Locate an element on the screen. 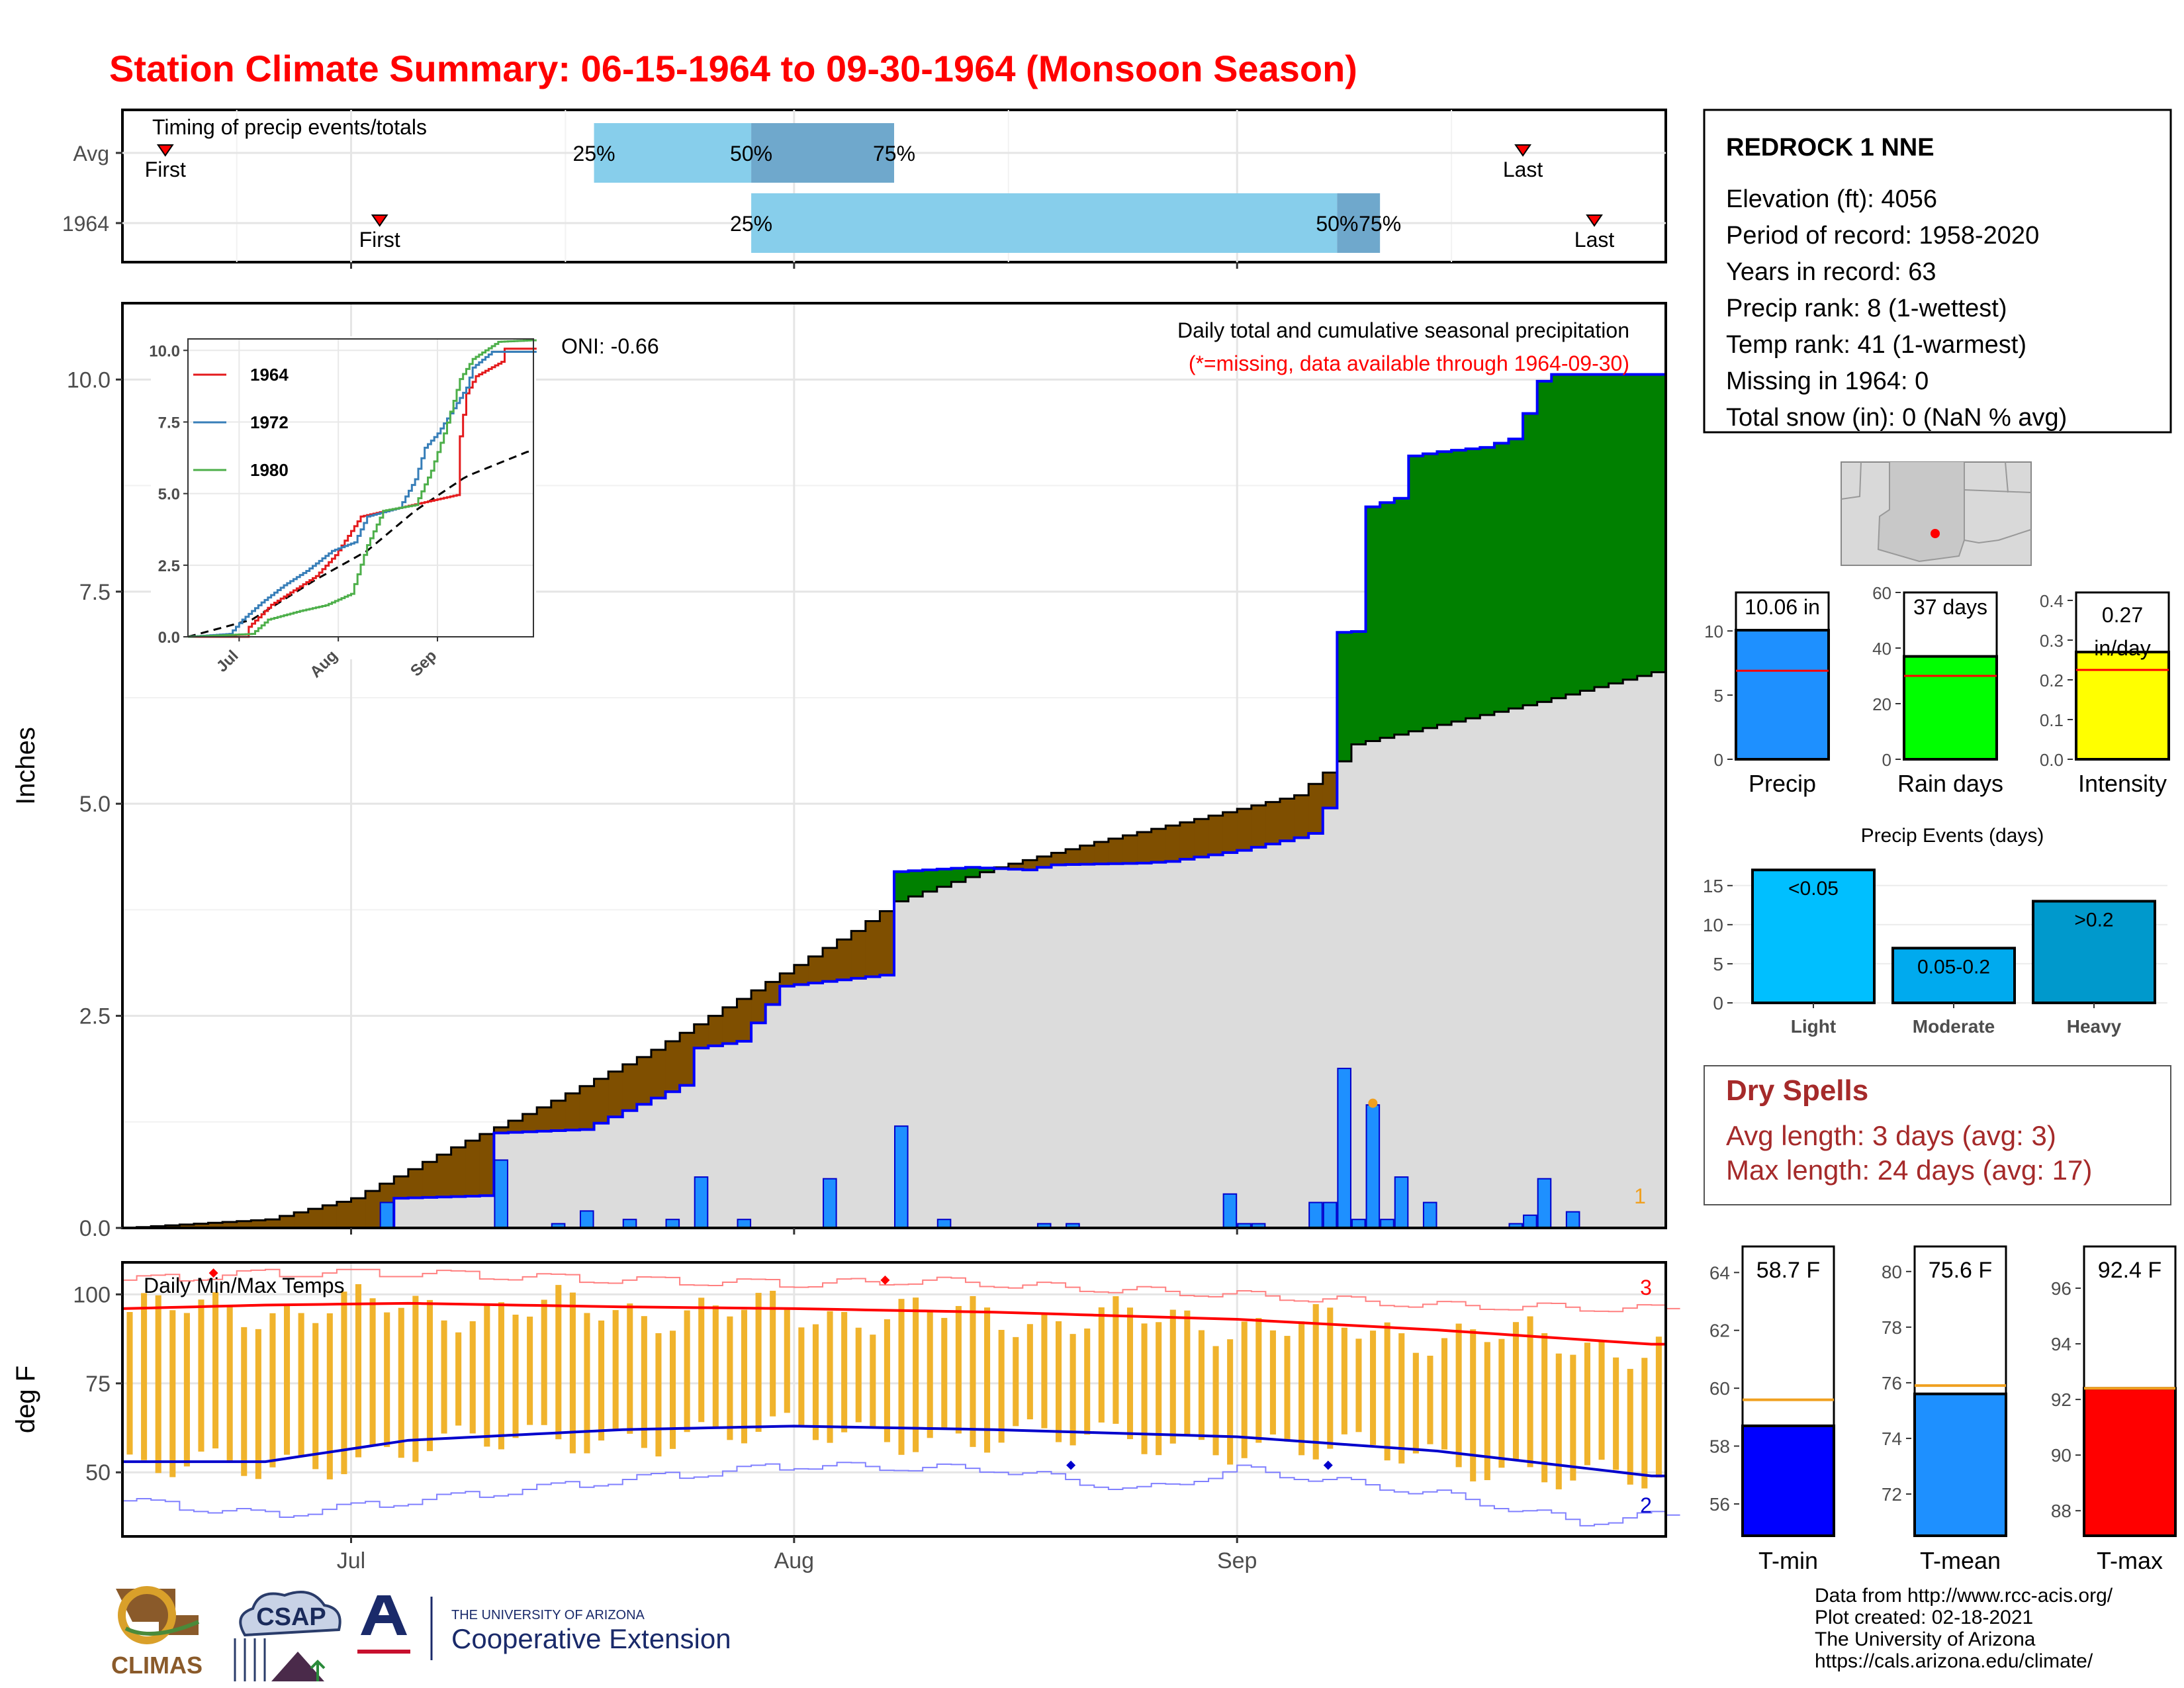 The height and width of the screenshot is (1688, 2184). timing-row-label: Avg is located at coordinates (91, 153).